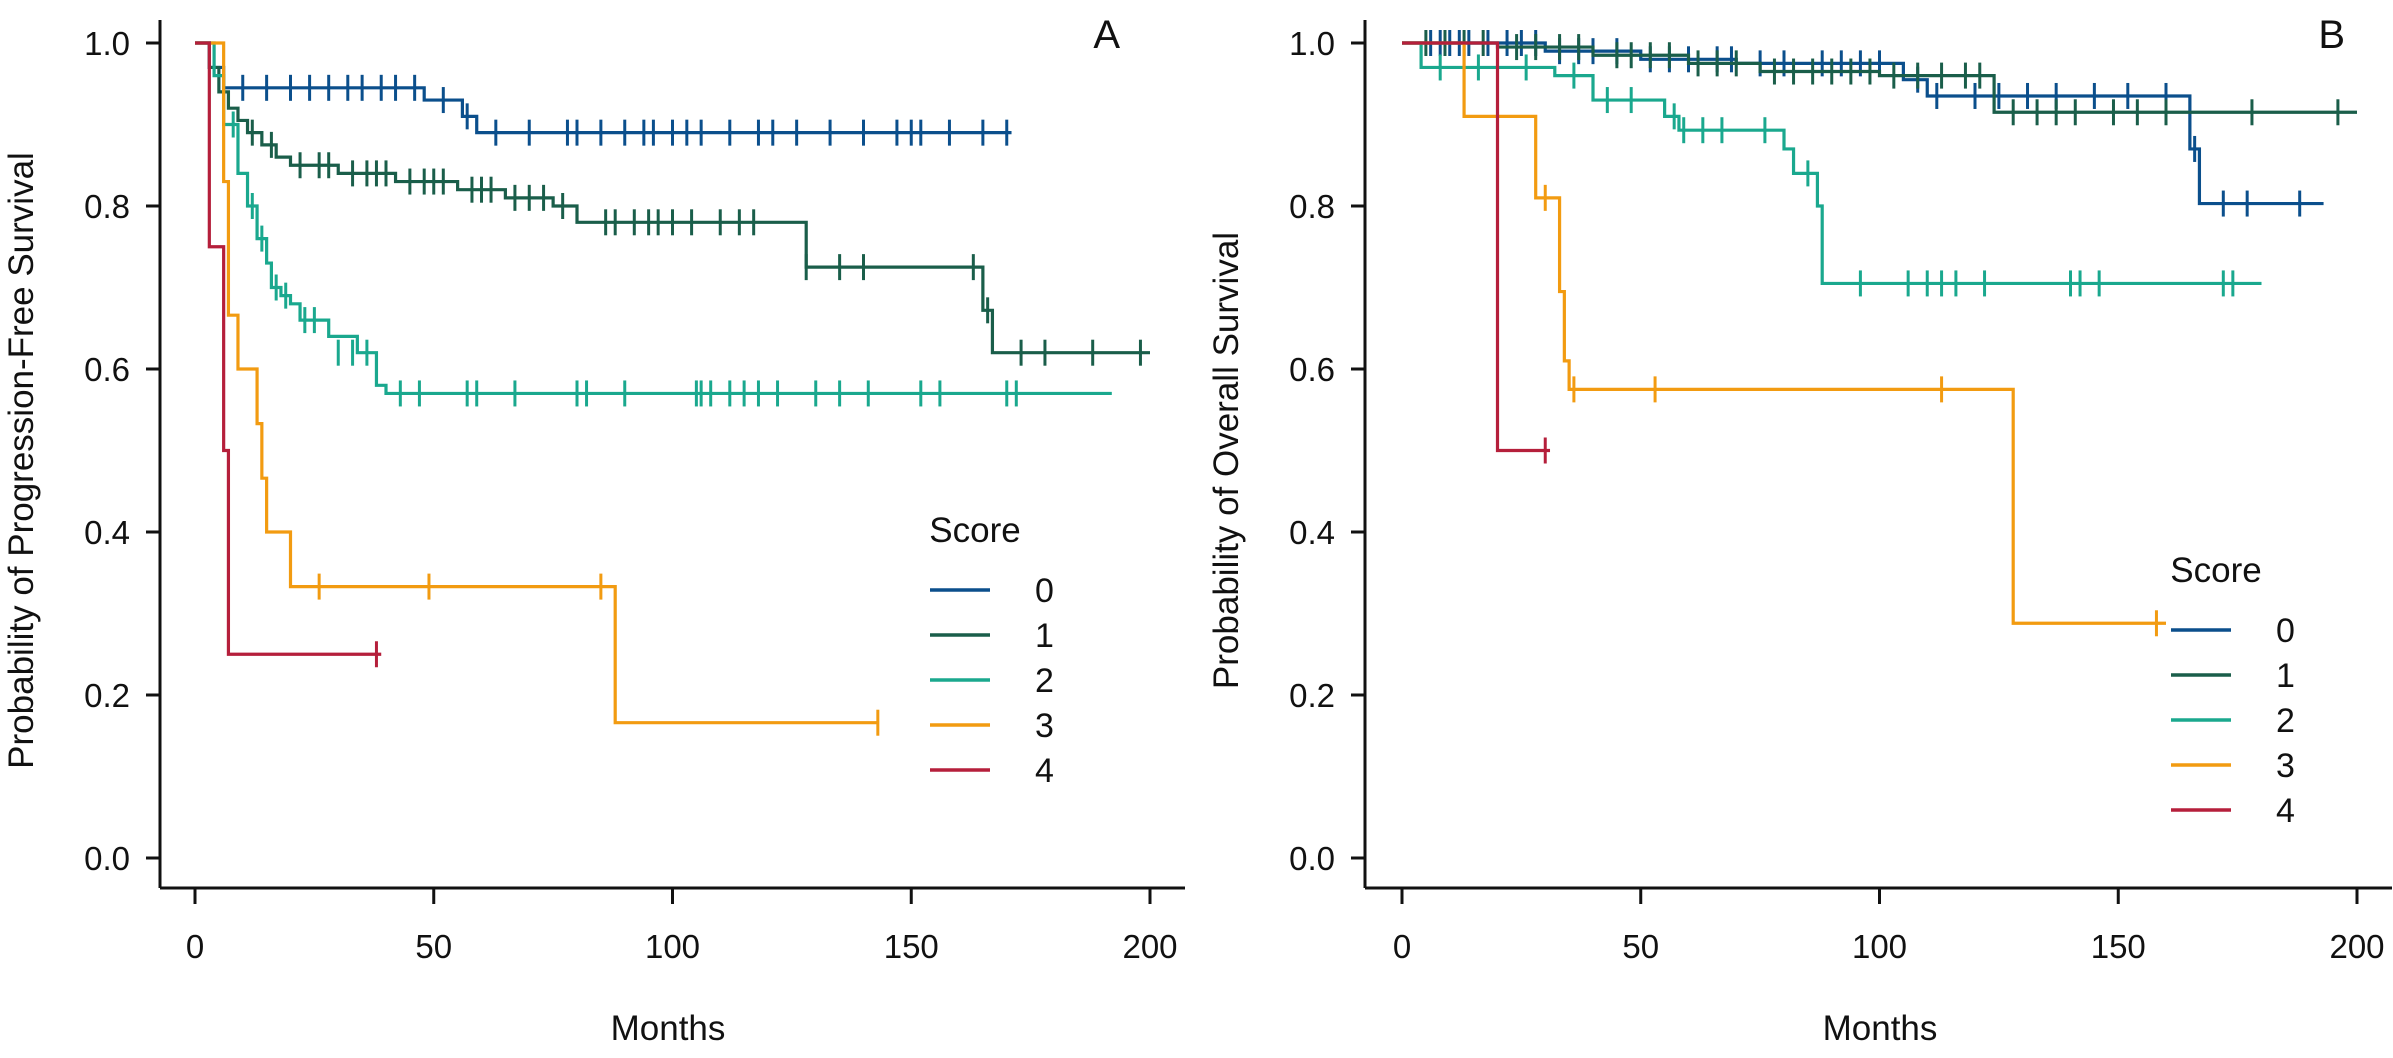 The image size is (2393, 1058). What do you see at coordinates (1106, 35) in the screenshot?
I see `panel-letter: A` at bounding box center [1106, 35].